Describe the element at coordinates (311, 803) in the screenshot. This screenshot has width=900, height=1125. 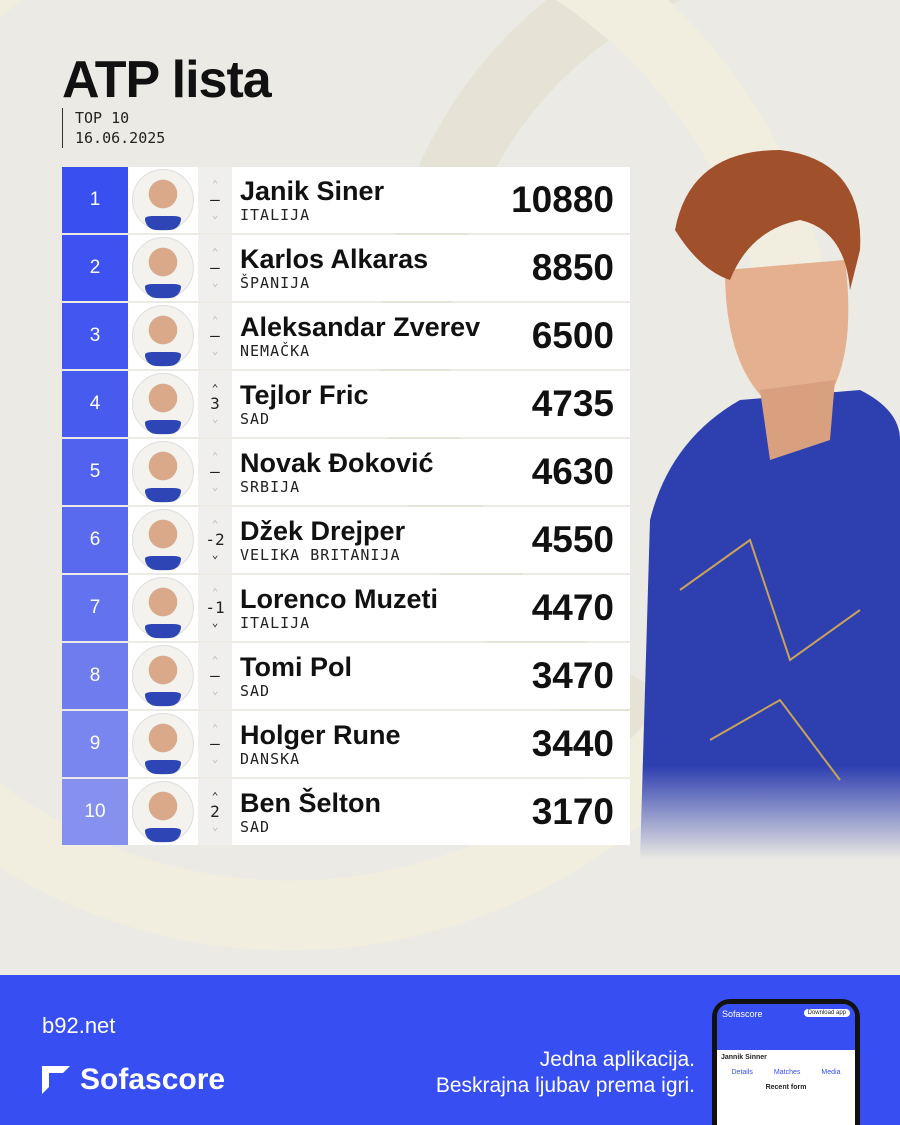
I see `player-name: Ben Šelton` at that location.